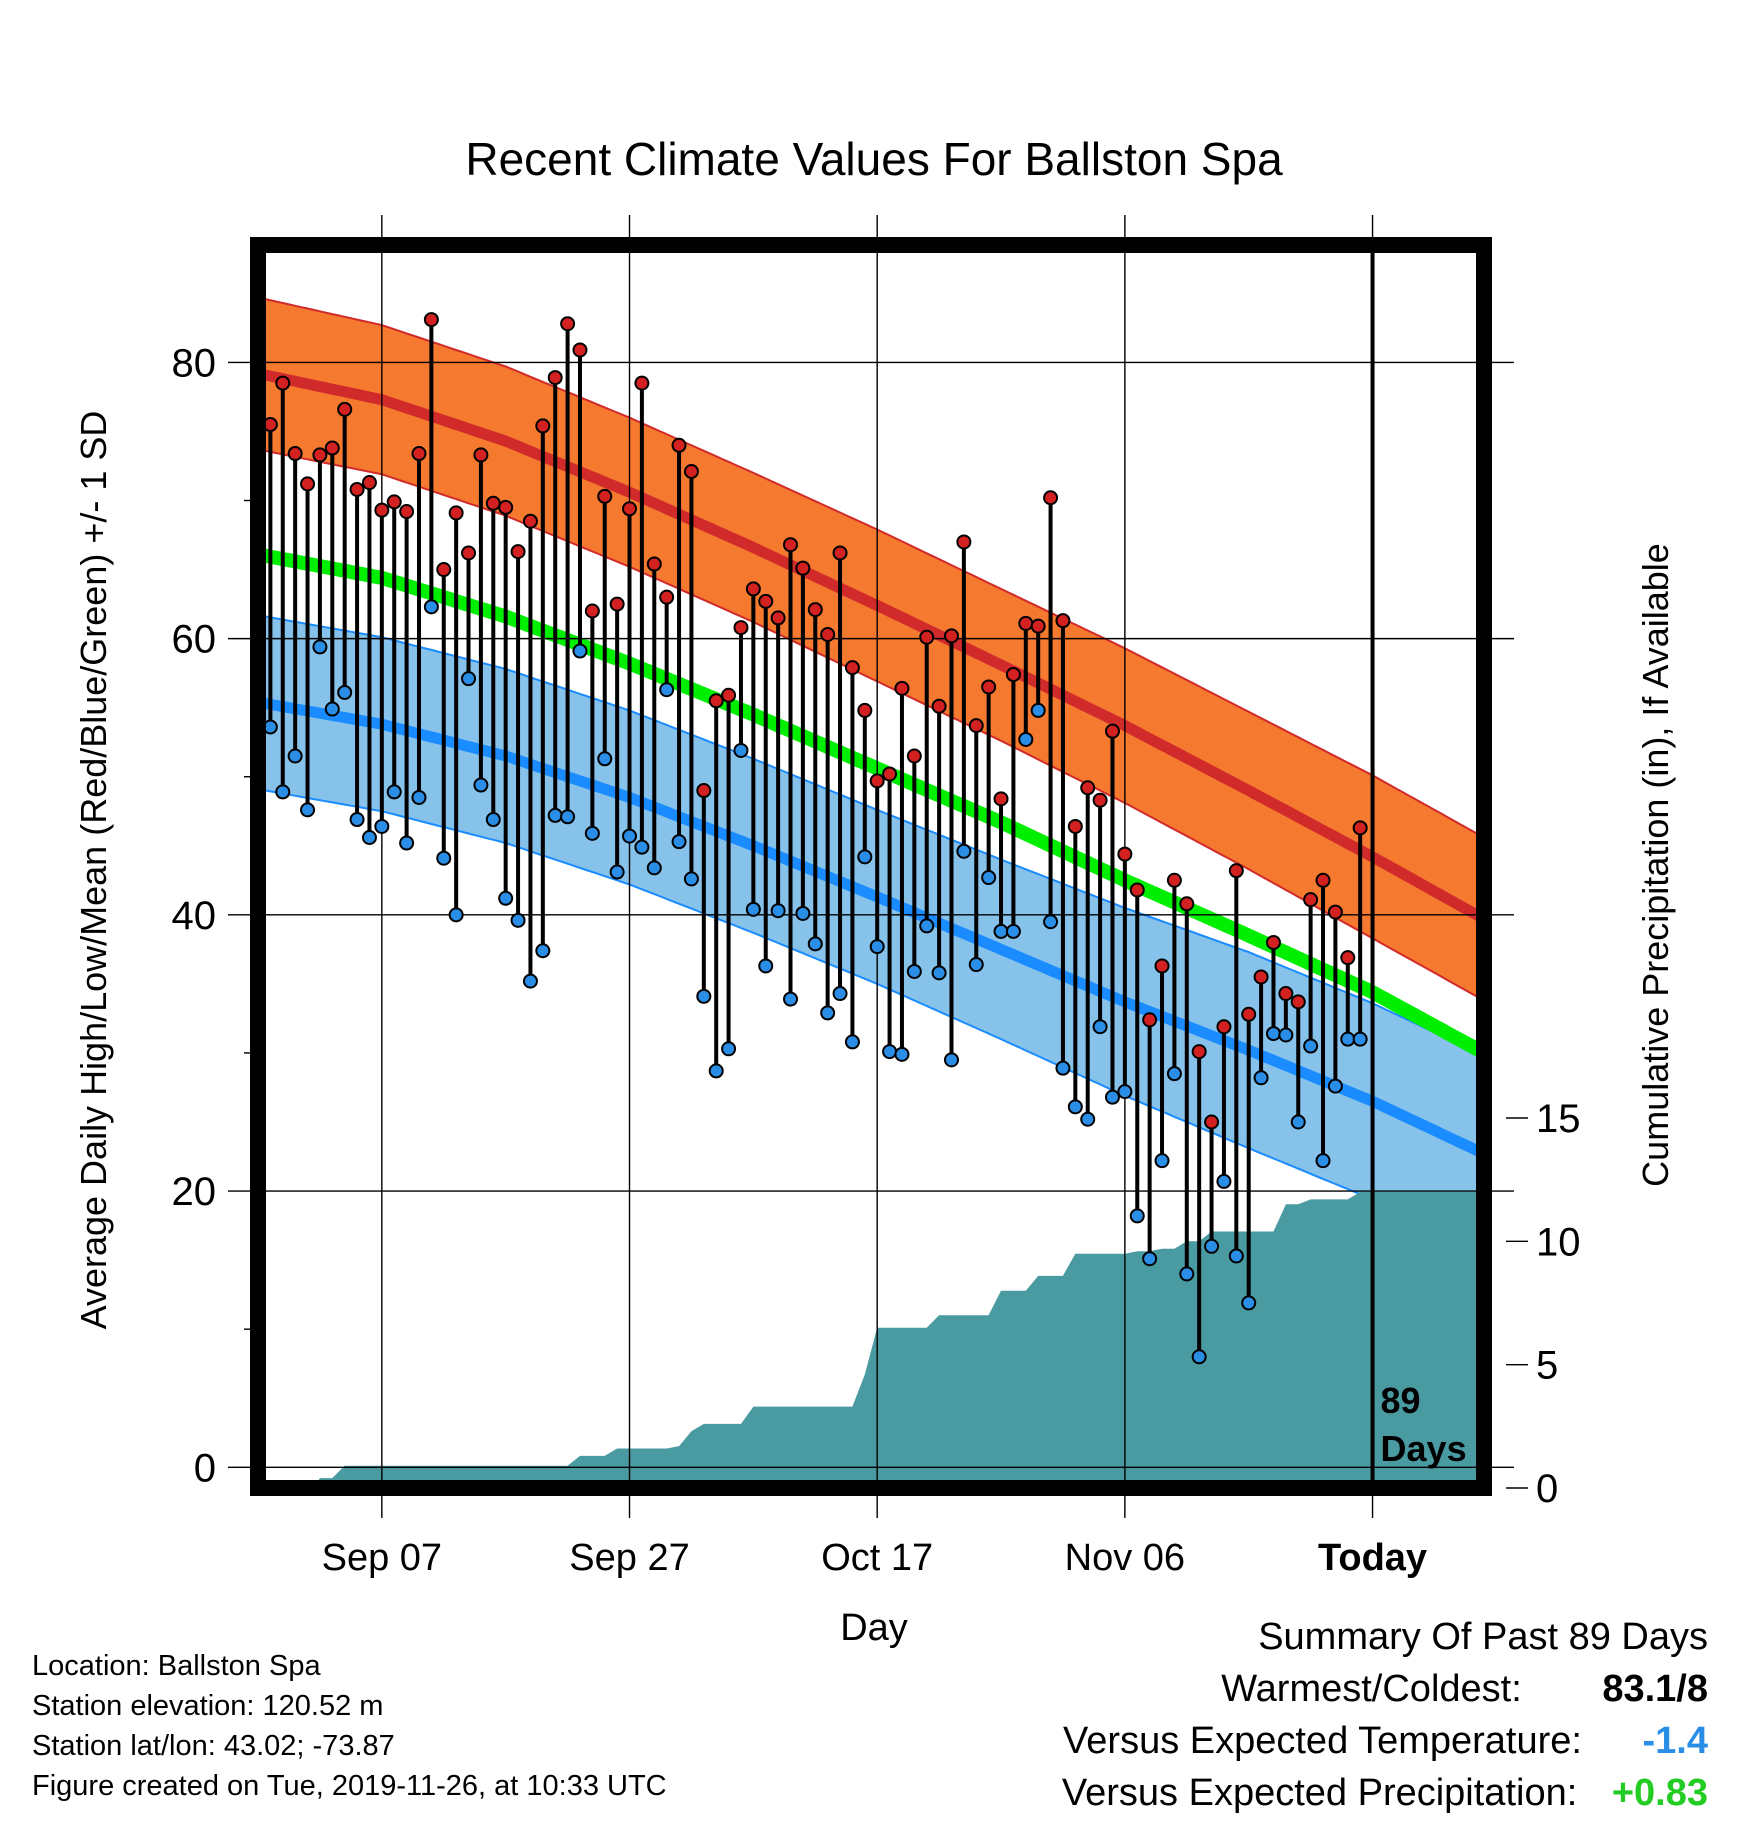 The width and height of the screenshot is (1748, 1828). I want to click on y-tick-label: 80, so click(194, 363).